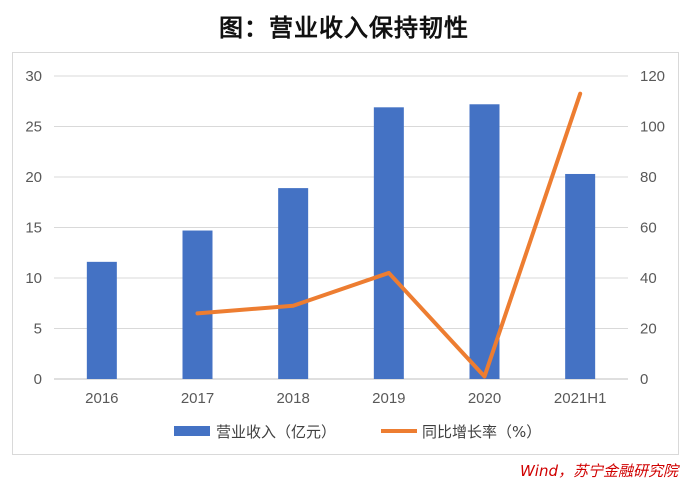 The height and width of the screenshot is (489, 688). Describe the element at coordinates (33, 76) in the screenshot. I see `y-left-tick-label: 30` at that location.